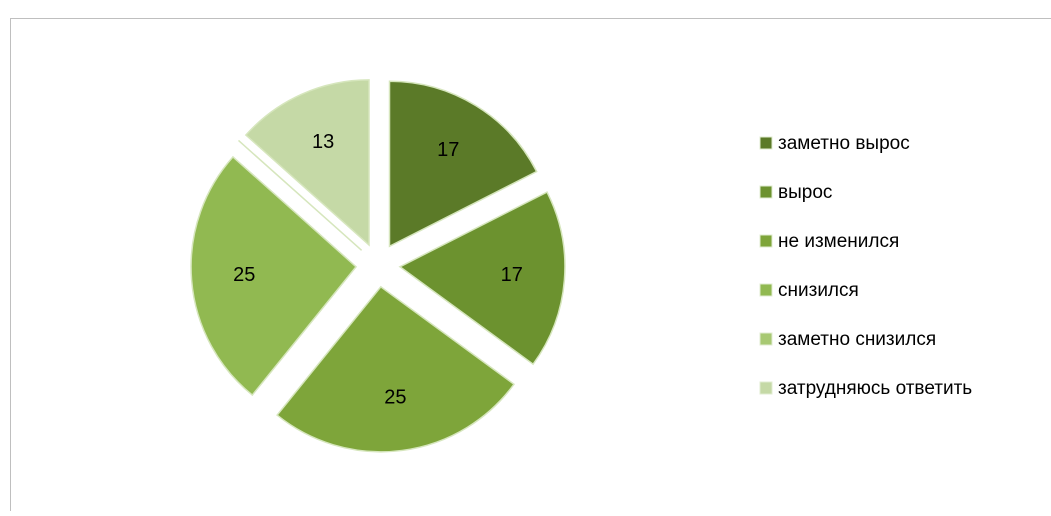 This screenshot has height=516, width=1051. I want to click on data-label: 13, so click(323, 142).